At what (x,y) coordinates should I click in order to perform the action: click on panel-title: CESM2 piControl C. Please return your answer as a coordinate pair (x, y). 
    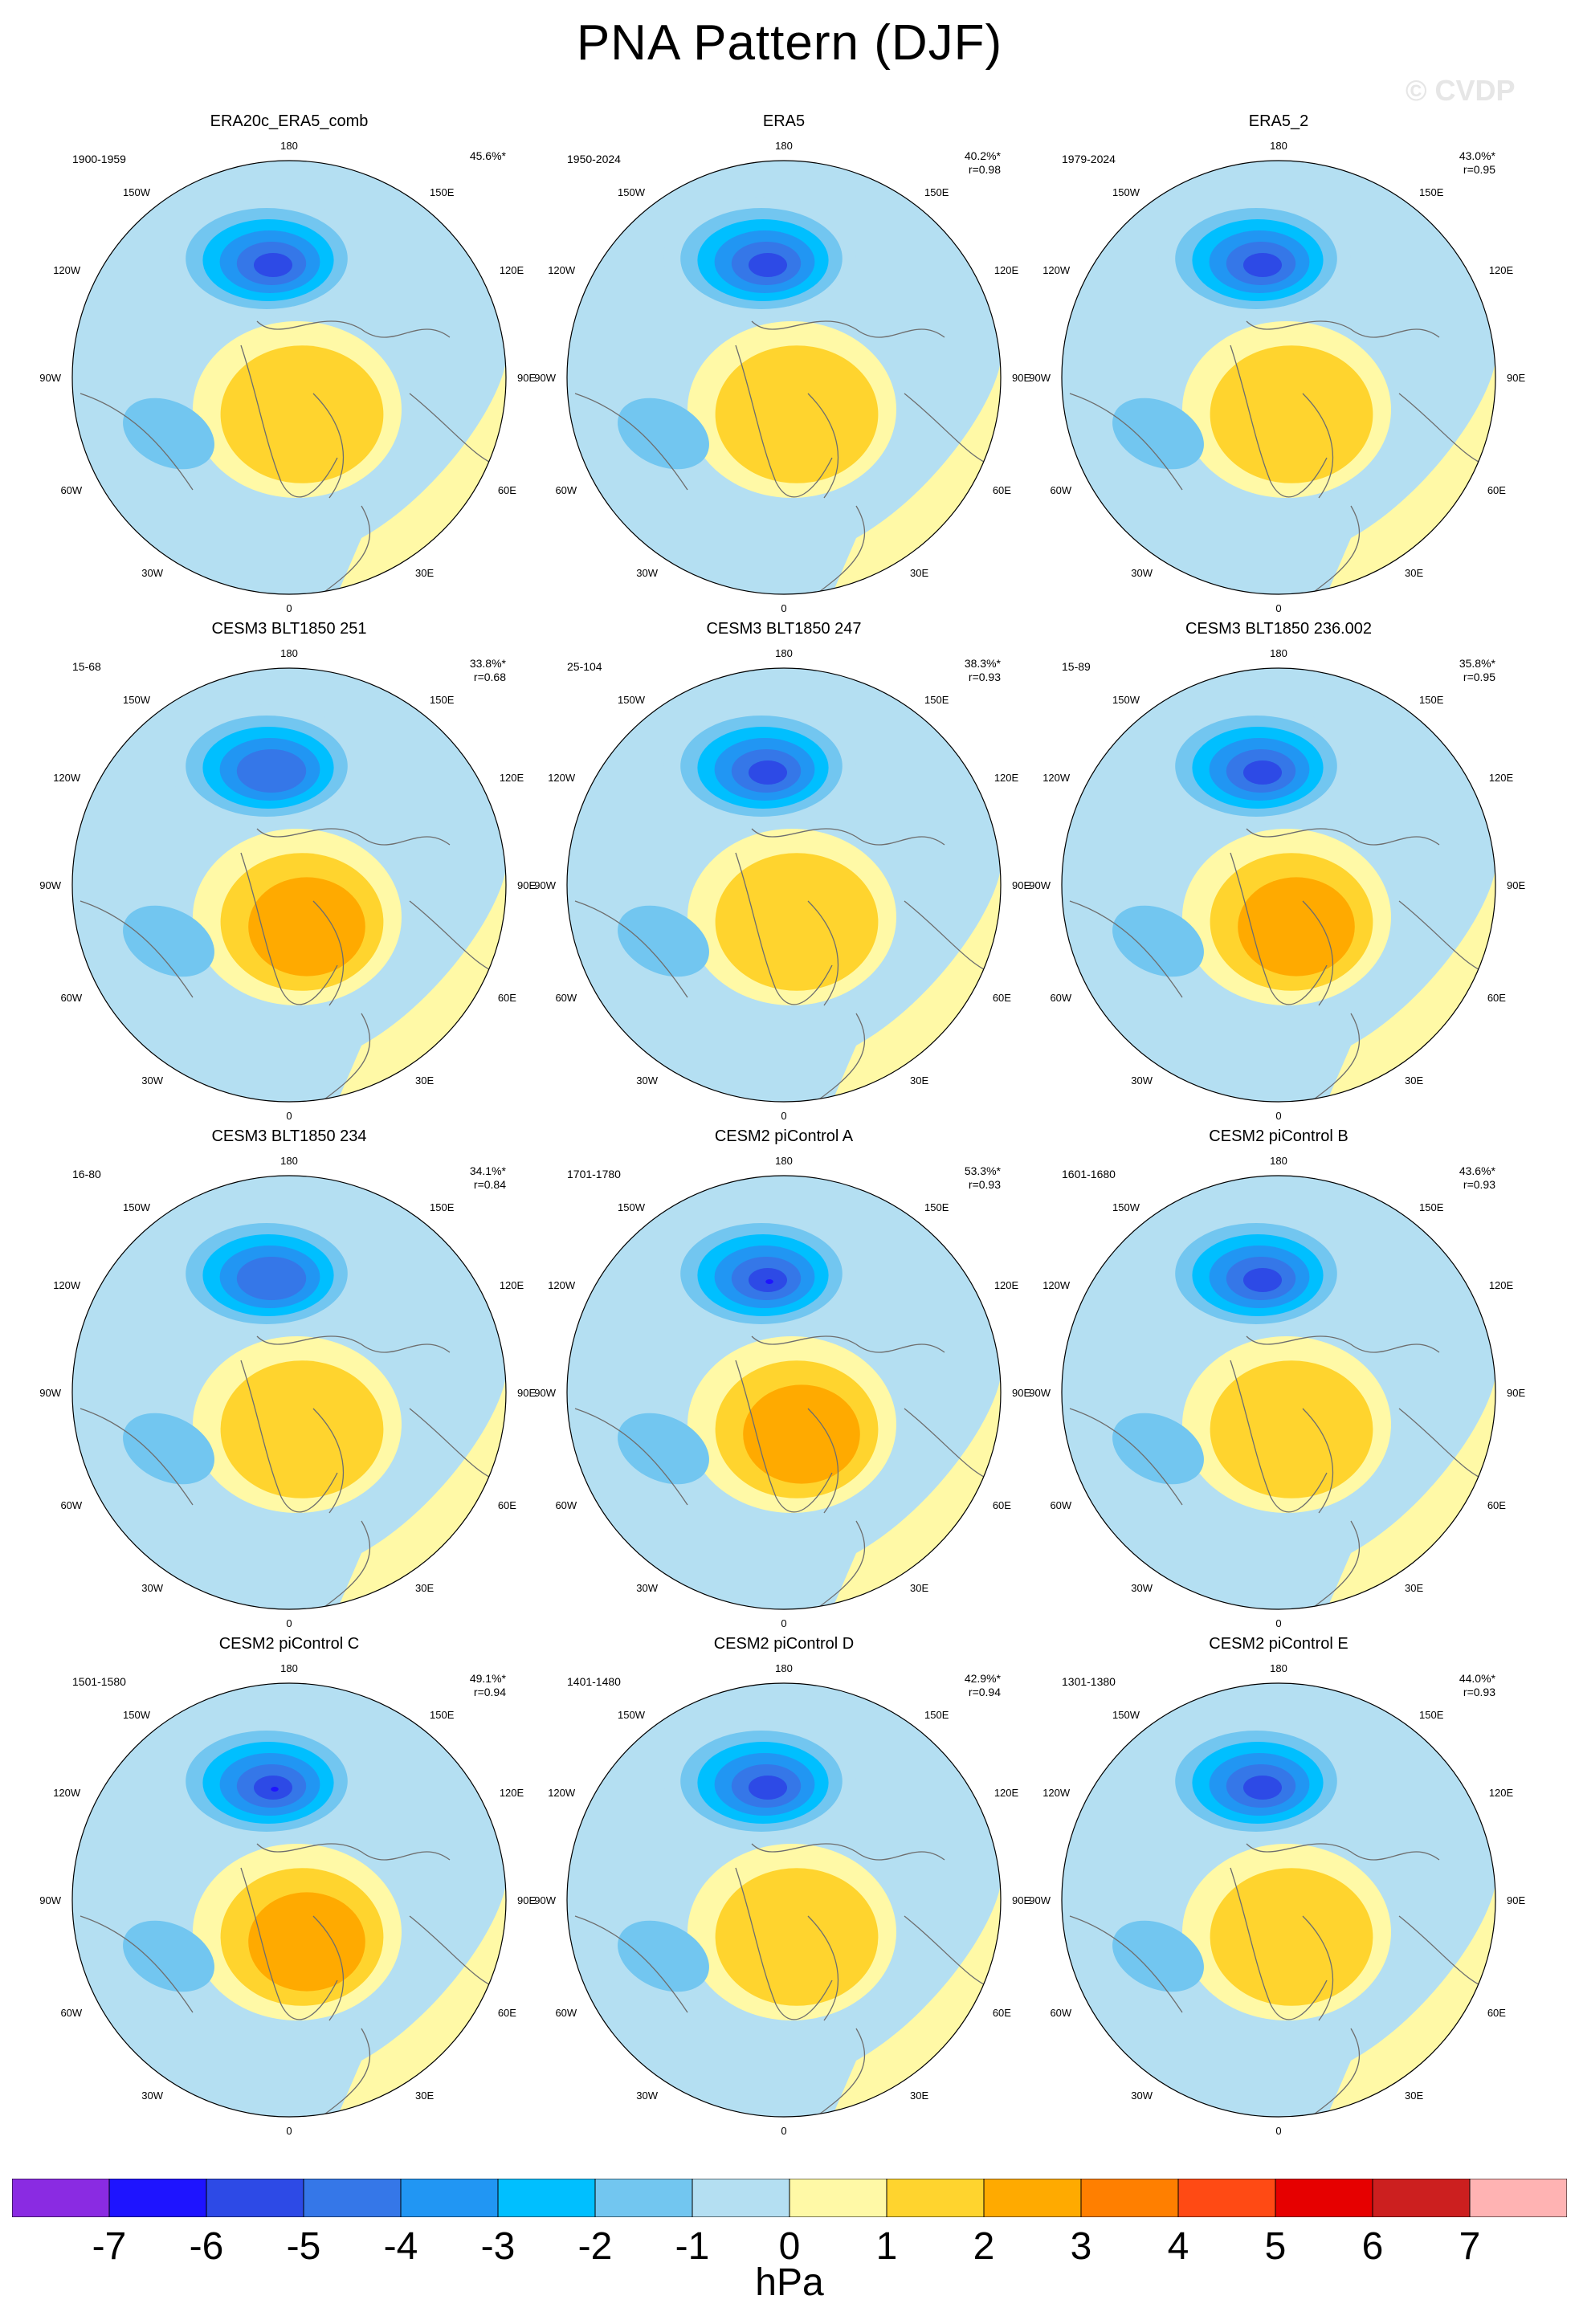
    Looking at the image, I should click on (289, 1644).